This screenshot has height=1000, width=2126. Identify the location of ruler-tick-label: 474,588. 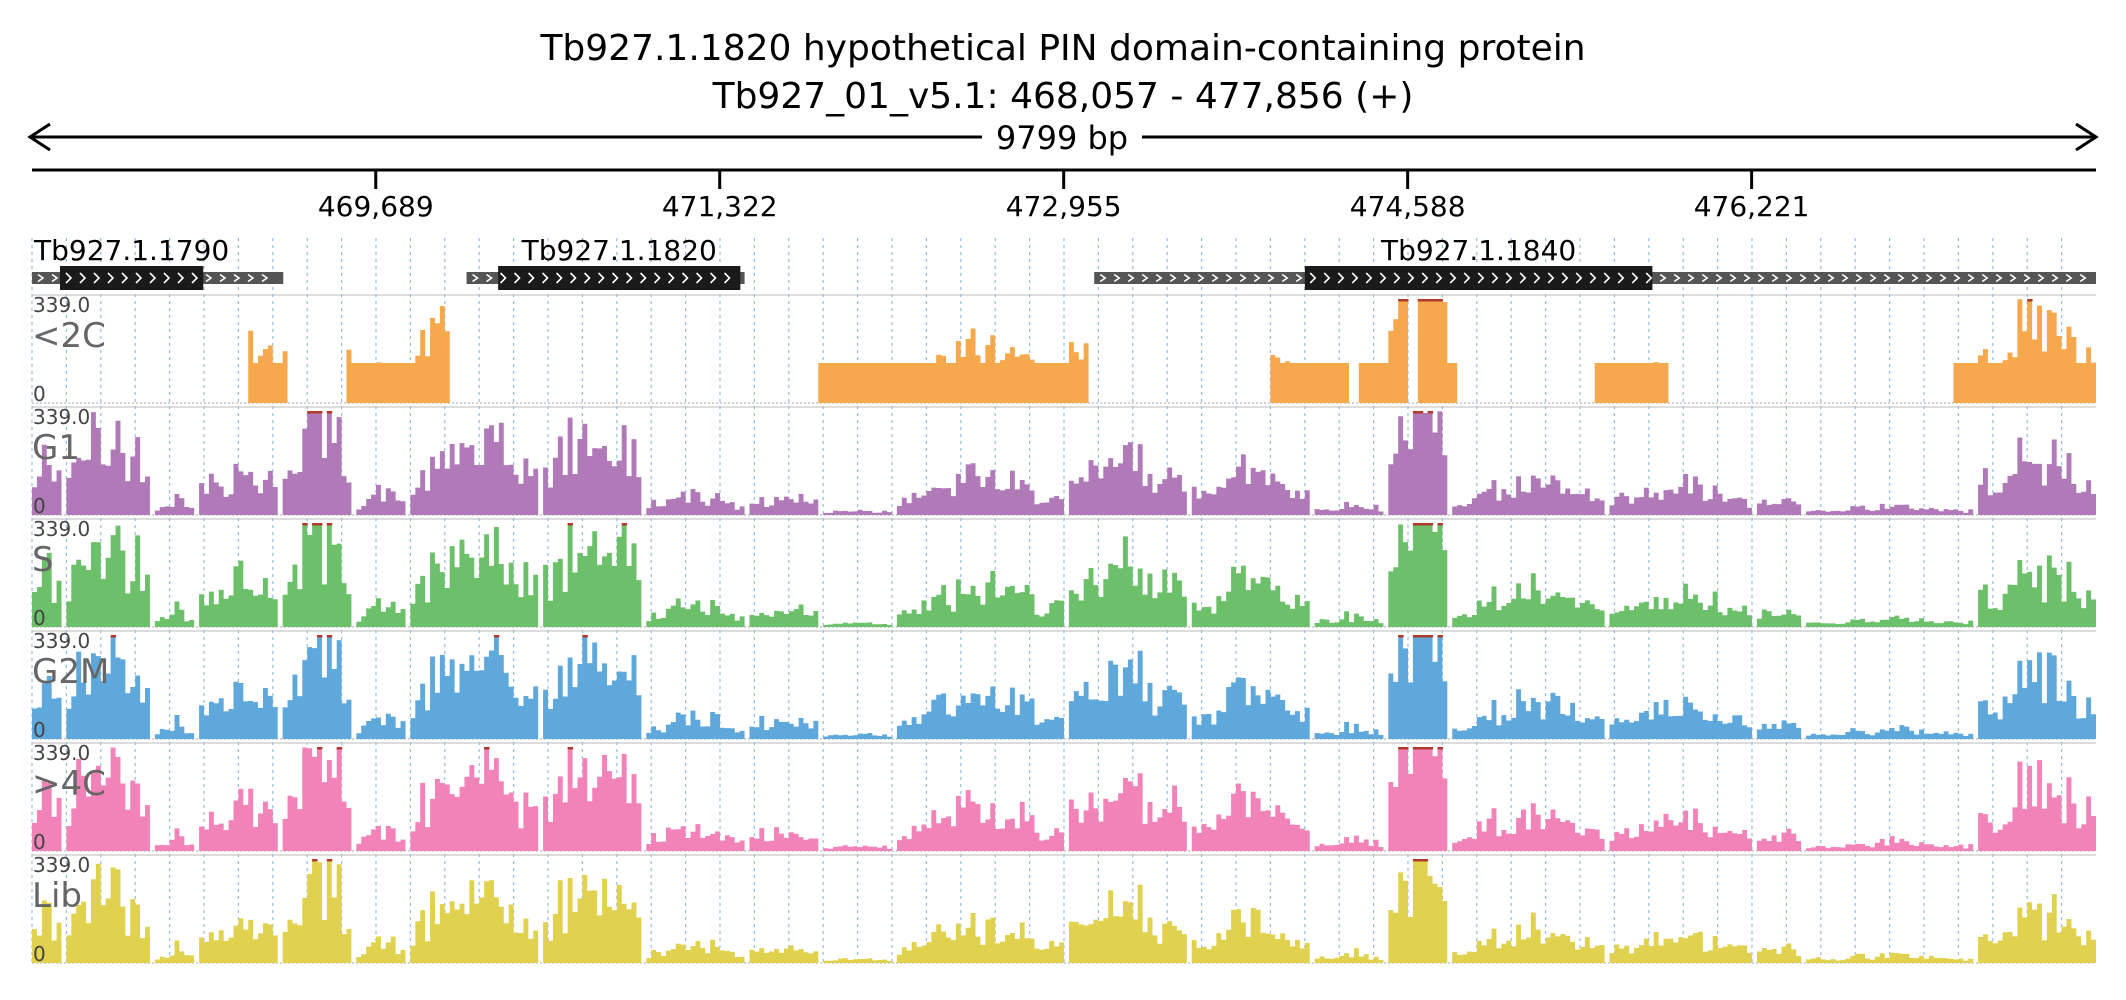
(1408, 206).